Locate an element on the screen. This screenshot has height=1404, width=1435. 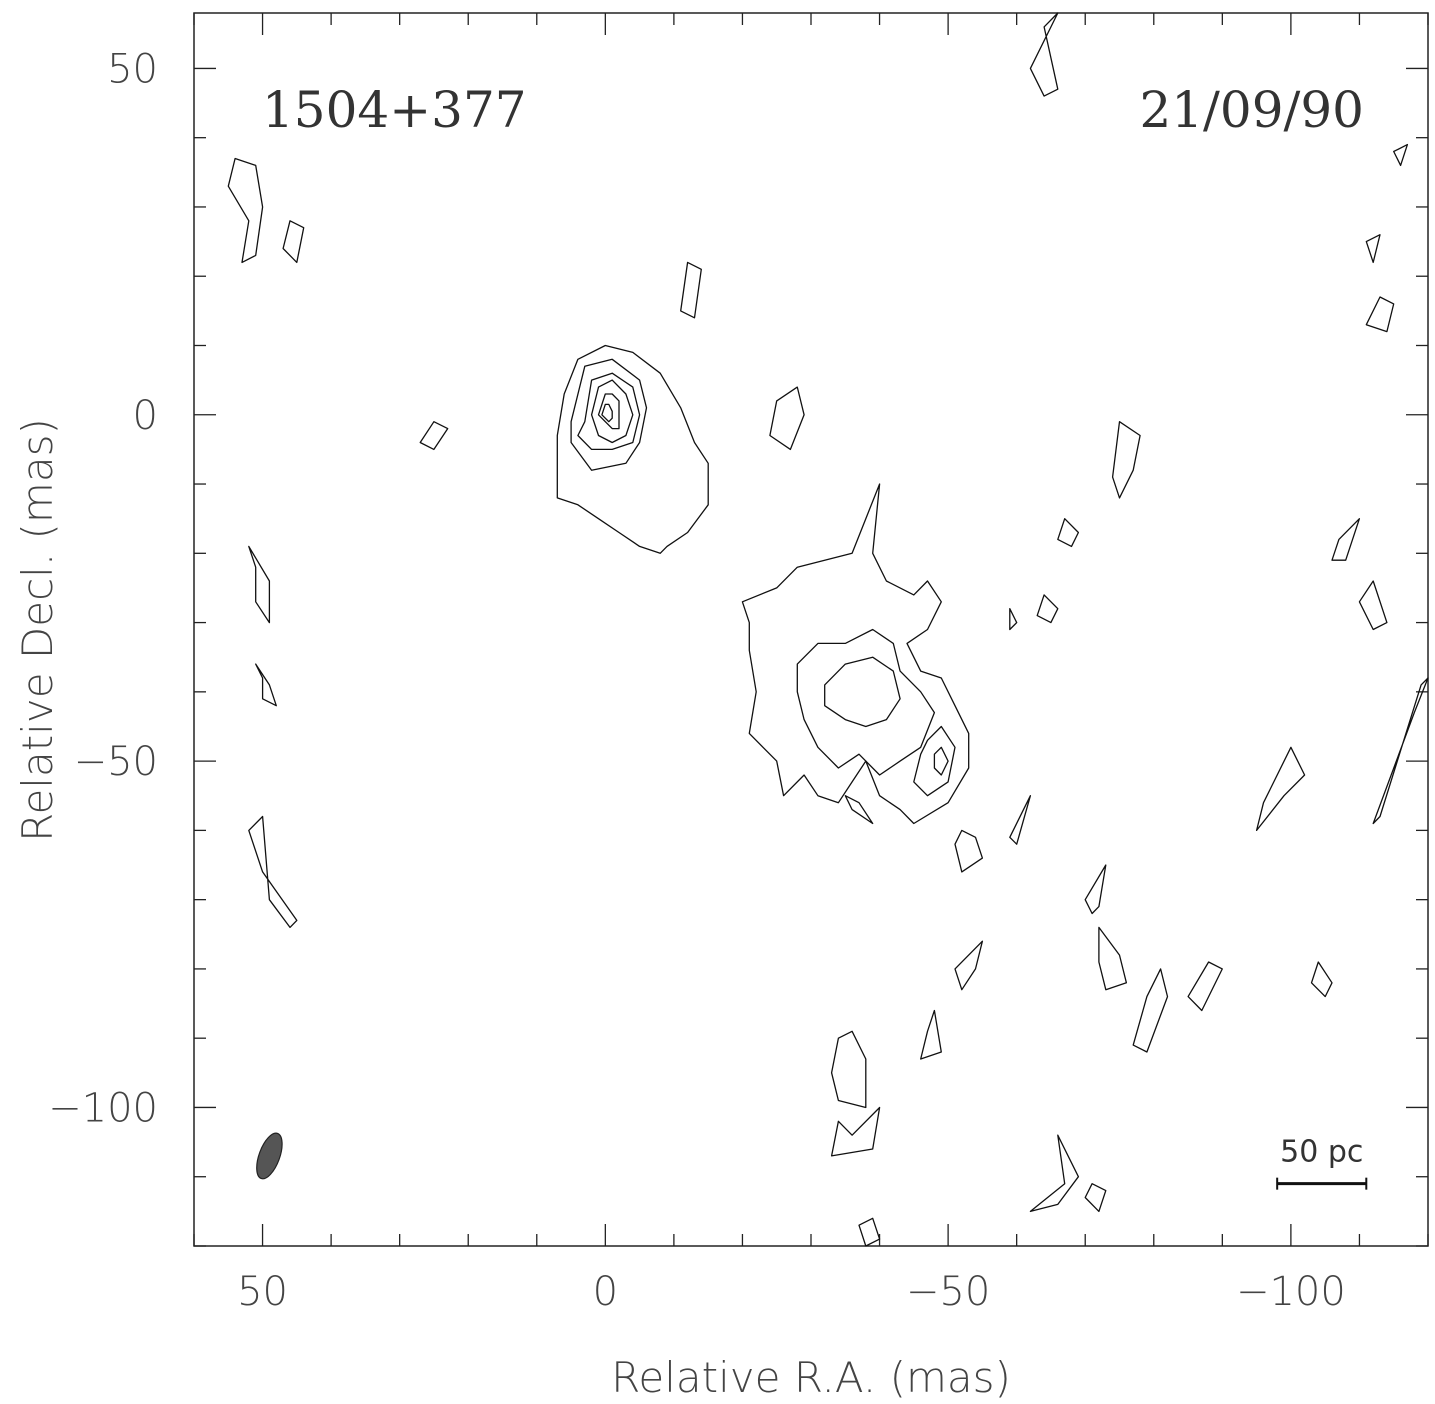
beam-shape is located at coordinates (269, 1156).